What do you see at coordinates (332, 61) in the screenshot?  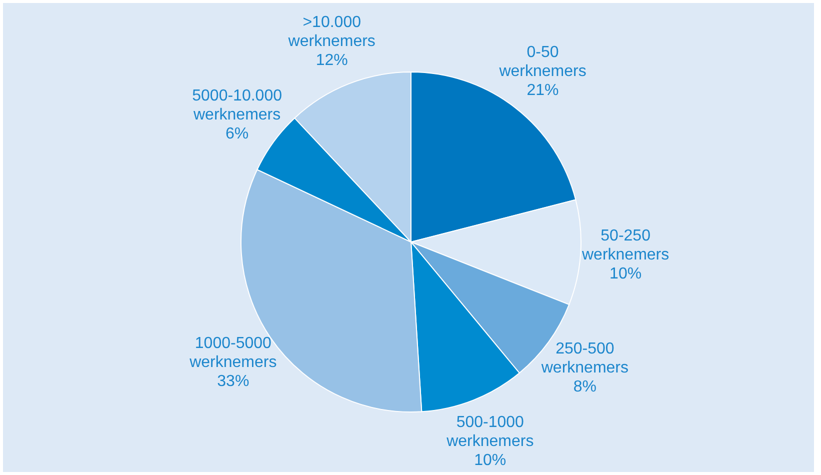 I see `data-label: 12%` at bounding box center [332, 61].